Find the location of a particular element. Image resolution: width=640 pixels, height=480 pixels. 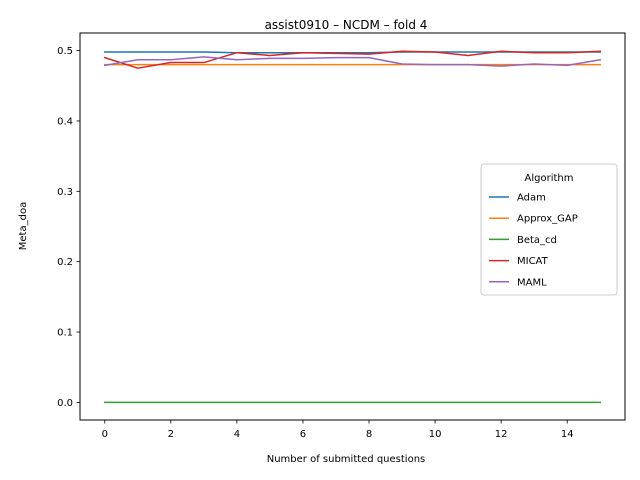

legend-box is located at coordinates (549, 229).